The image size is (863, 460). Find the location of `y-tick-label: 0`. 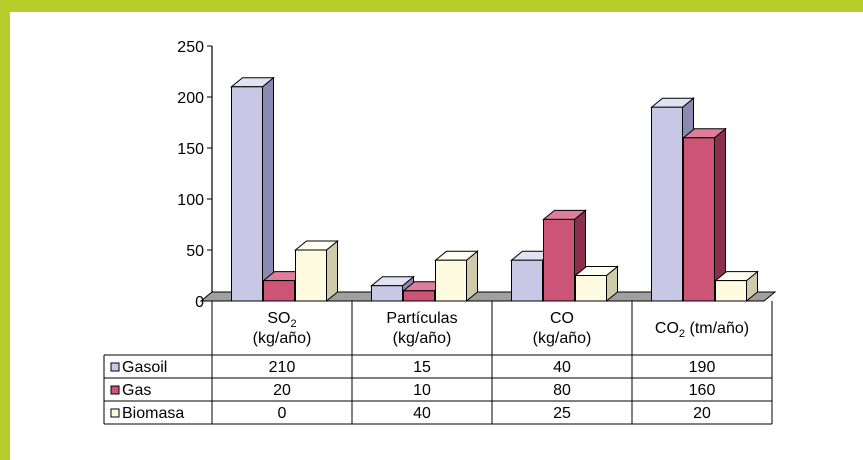

y-tick-label: 0 is located at coordinates (199, 302).